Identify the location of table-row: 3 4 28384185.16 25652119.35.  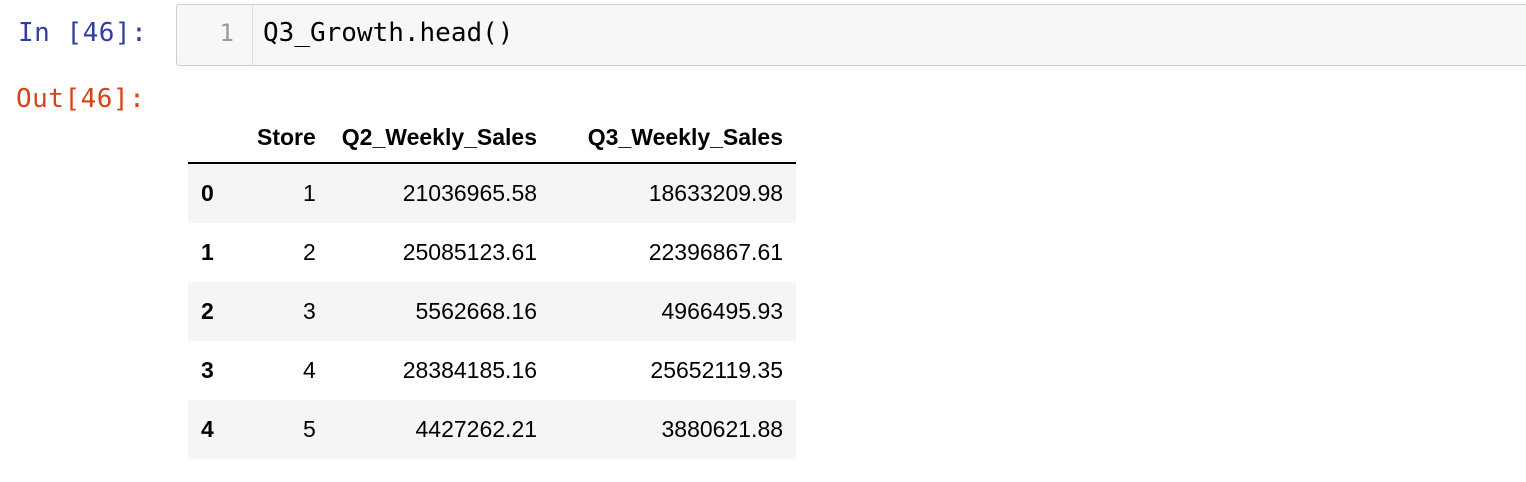
(492, 370).